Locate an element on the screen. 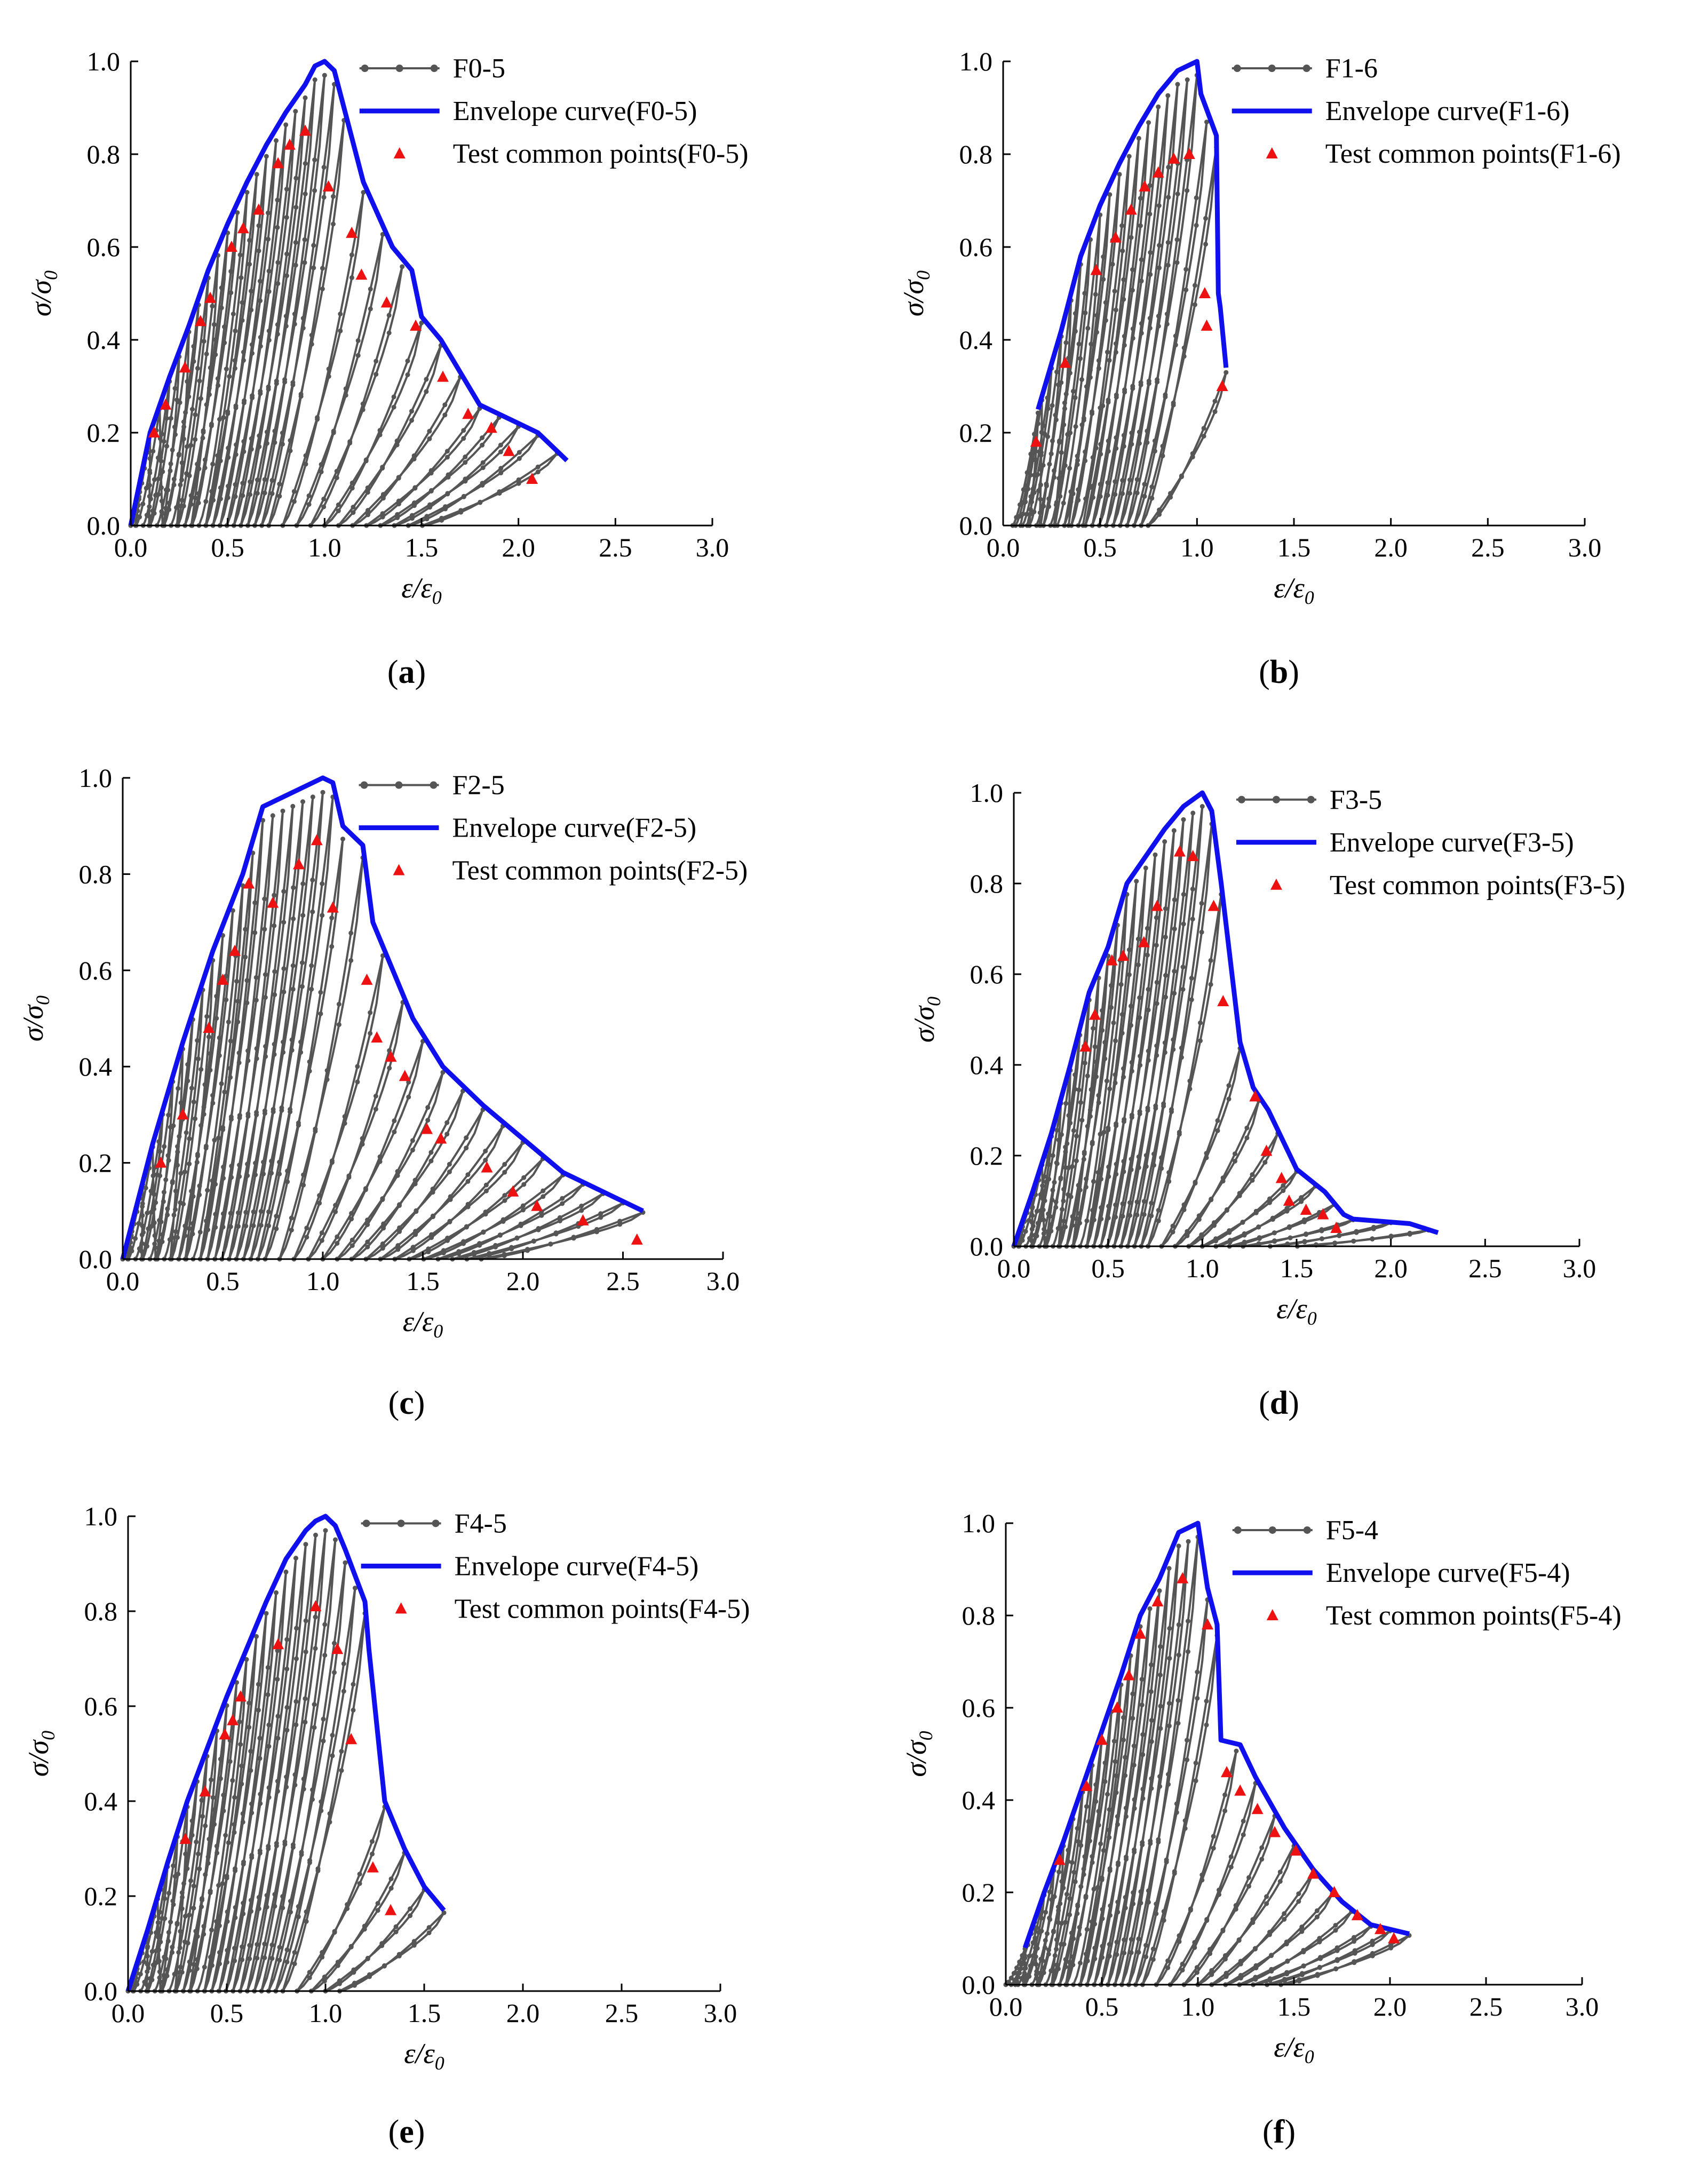 The image size is (1708, 2181). x-tick-label: 2.0 is located at coordinates (523, 1281).